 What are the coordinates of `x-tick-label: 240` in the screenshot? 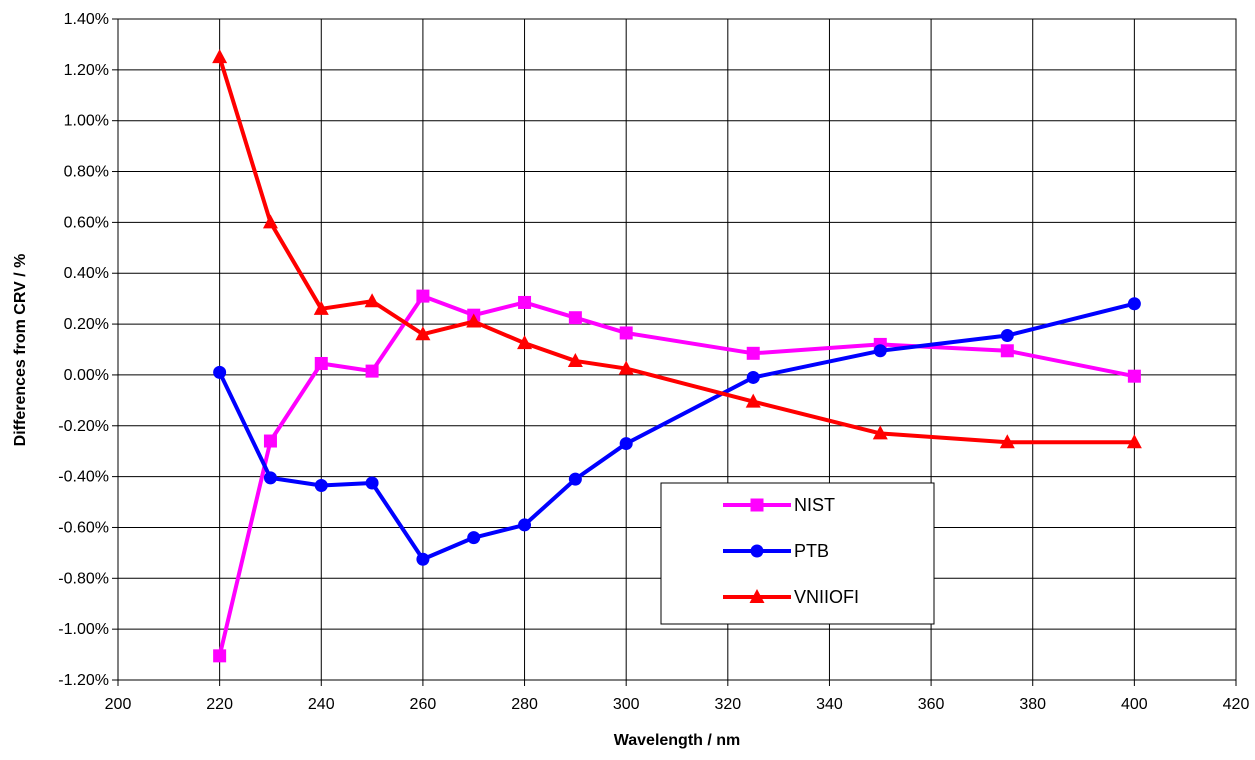 It's located at (321, 704).